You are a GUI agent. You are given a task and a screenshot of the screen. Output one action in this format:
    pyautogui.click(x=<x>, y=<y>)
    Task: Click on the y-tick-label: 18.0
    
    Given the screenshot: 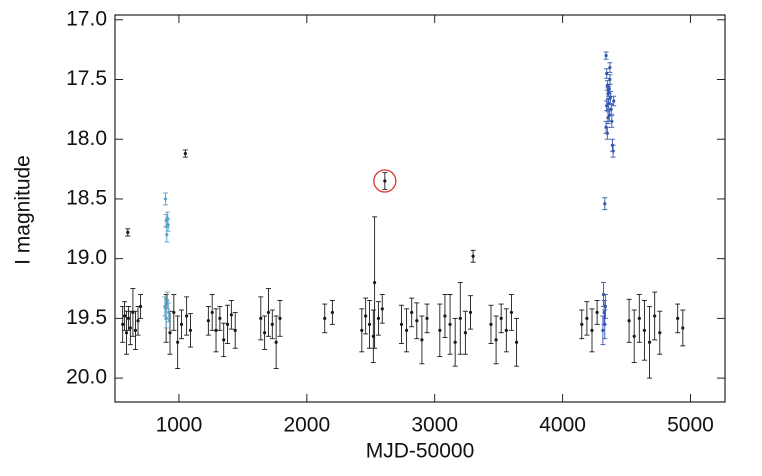 What is the action you would take?
    pyautogui.click(x=86, y=138)
    